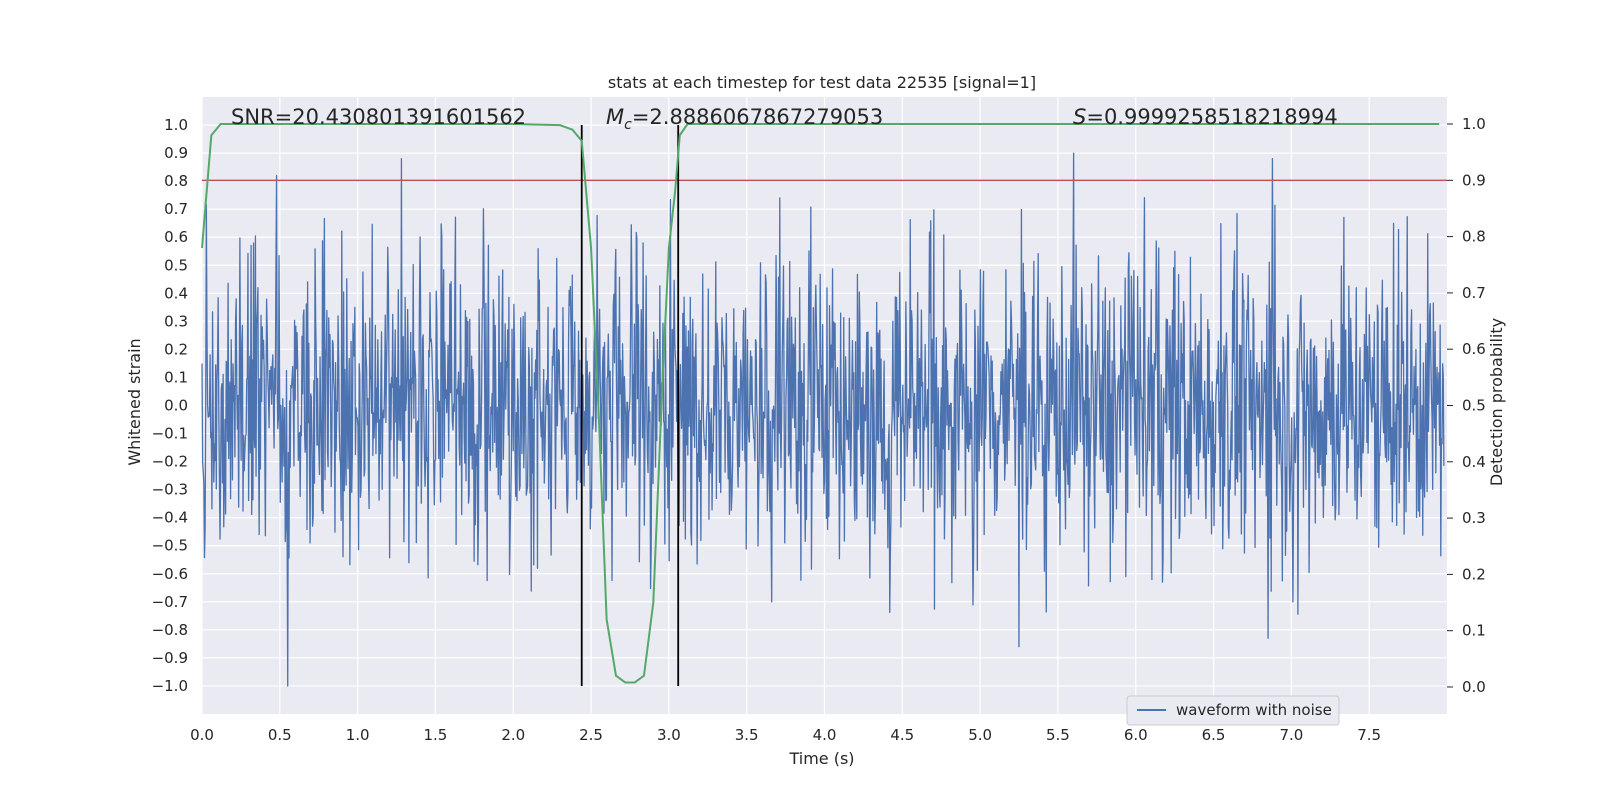  Describe the element at coordinates (757, 117) in the screenshot. I see `mc-value: =2.8886067867279053` at that location.